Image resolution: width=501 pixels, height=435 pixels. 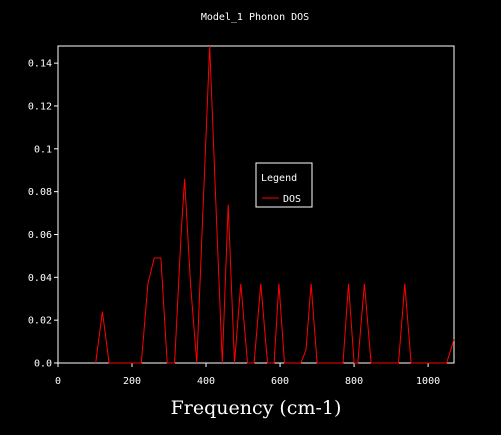 I want to click on x-axis-label: Frequency (cm-1), so click(x=256, y=408).